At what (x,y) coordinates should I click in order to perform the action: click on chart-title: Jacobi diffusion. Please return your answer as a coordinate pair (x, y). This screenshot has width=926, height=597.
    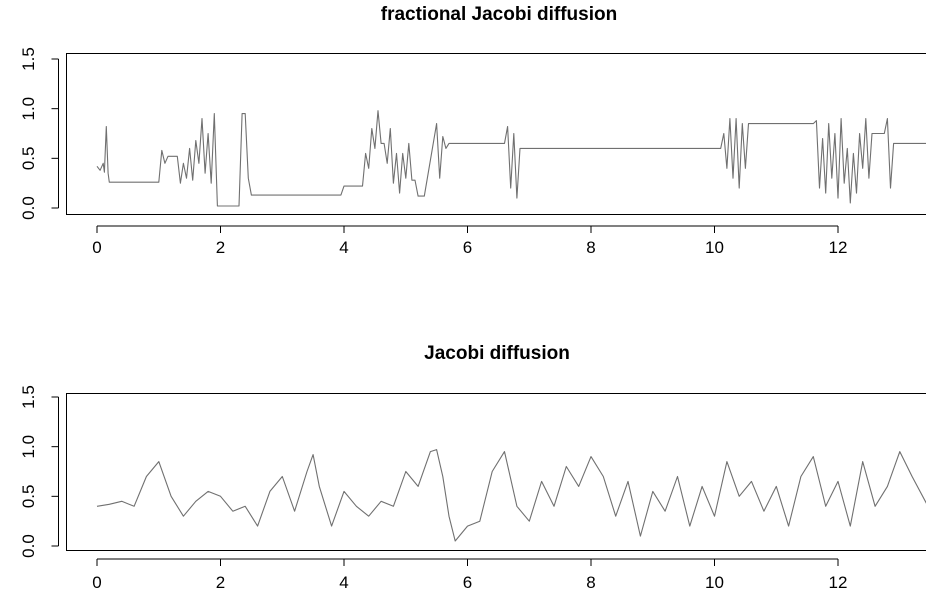
    Looking at the image, I should click on (497, 353).